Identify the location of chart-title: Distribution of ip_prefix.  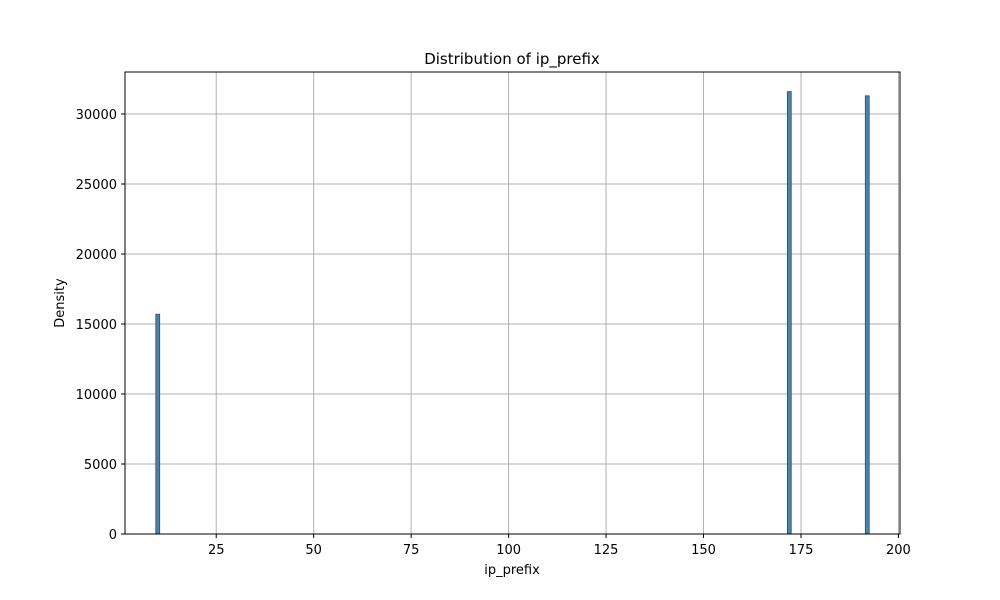
(512, 59).